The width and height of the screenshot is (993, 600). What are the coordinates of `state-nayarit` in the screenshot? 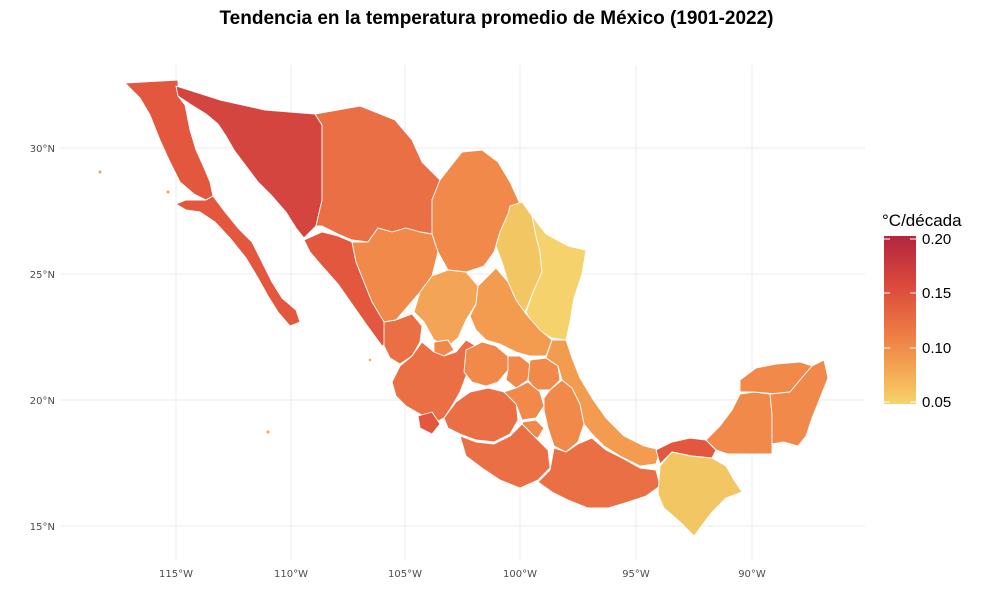 It's located at (403, 339).